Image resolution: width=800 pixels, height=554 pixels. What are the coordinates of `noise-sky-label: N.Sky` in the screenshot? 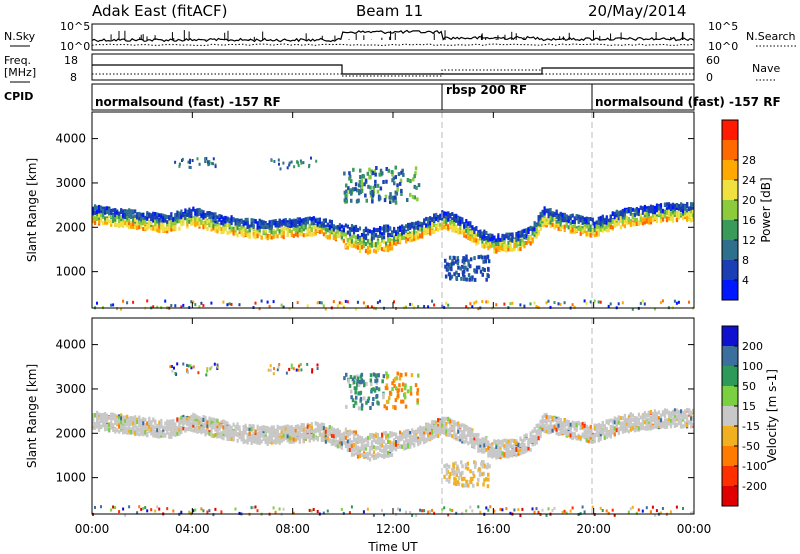 It's located at (20, 36).